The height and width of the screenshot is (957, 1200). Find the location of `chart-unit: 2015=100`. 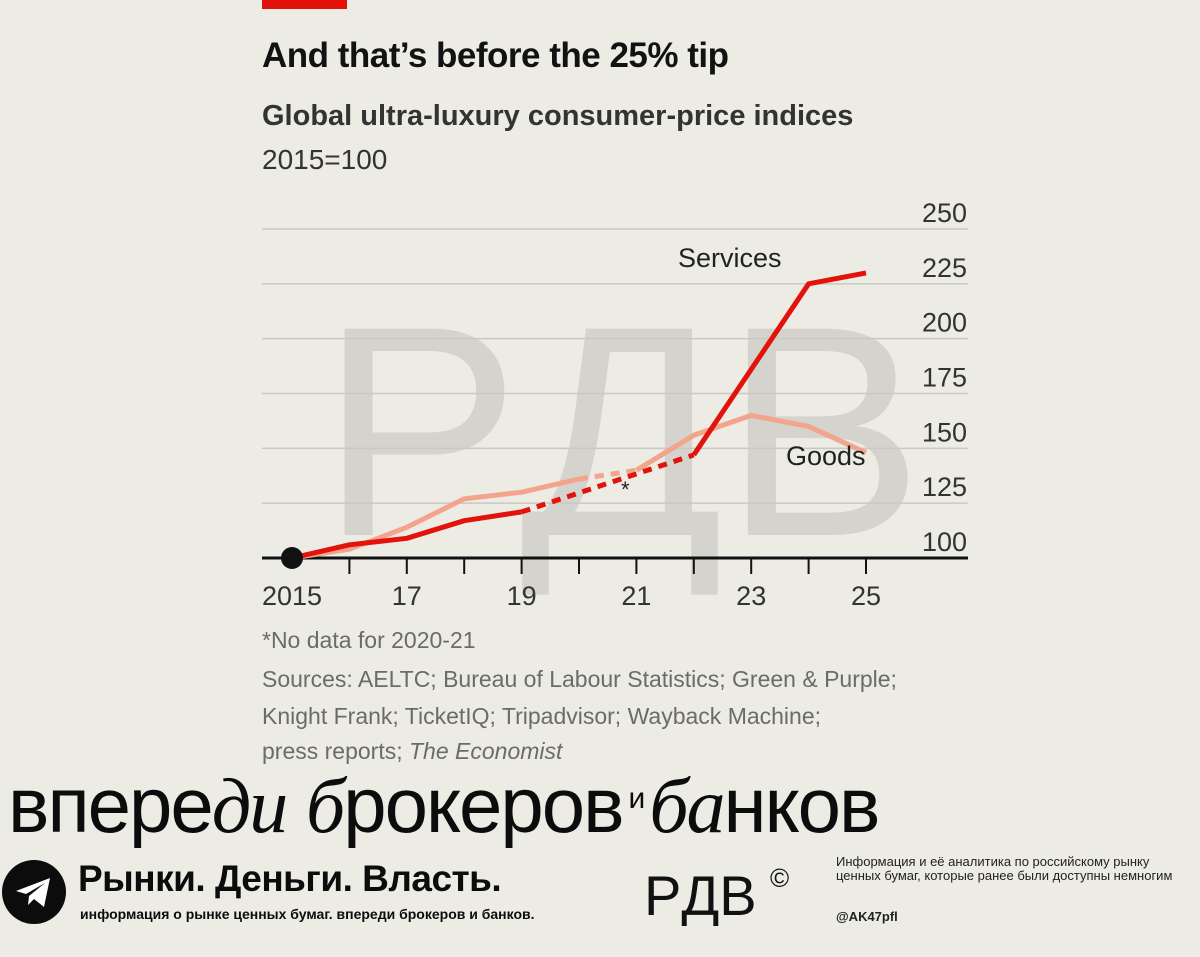

chart-unit: 2015=100 is located at coordinates (325, 159).